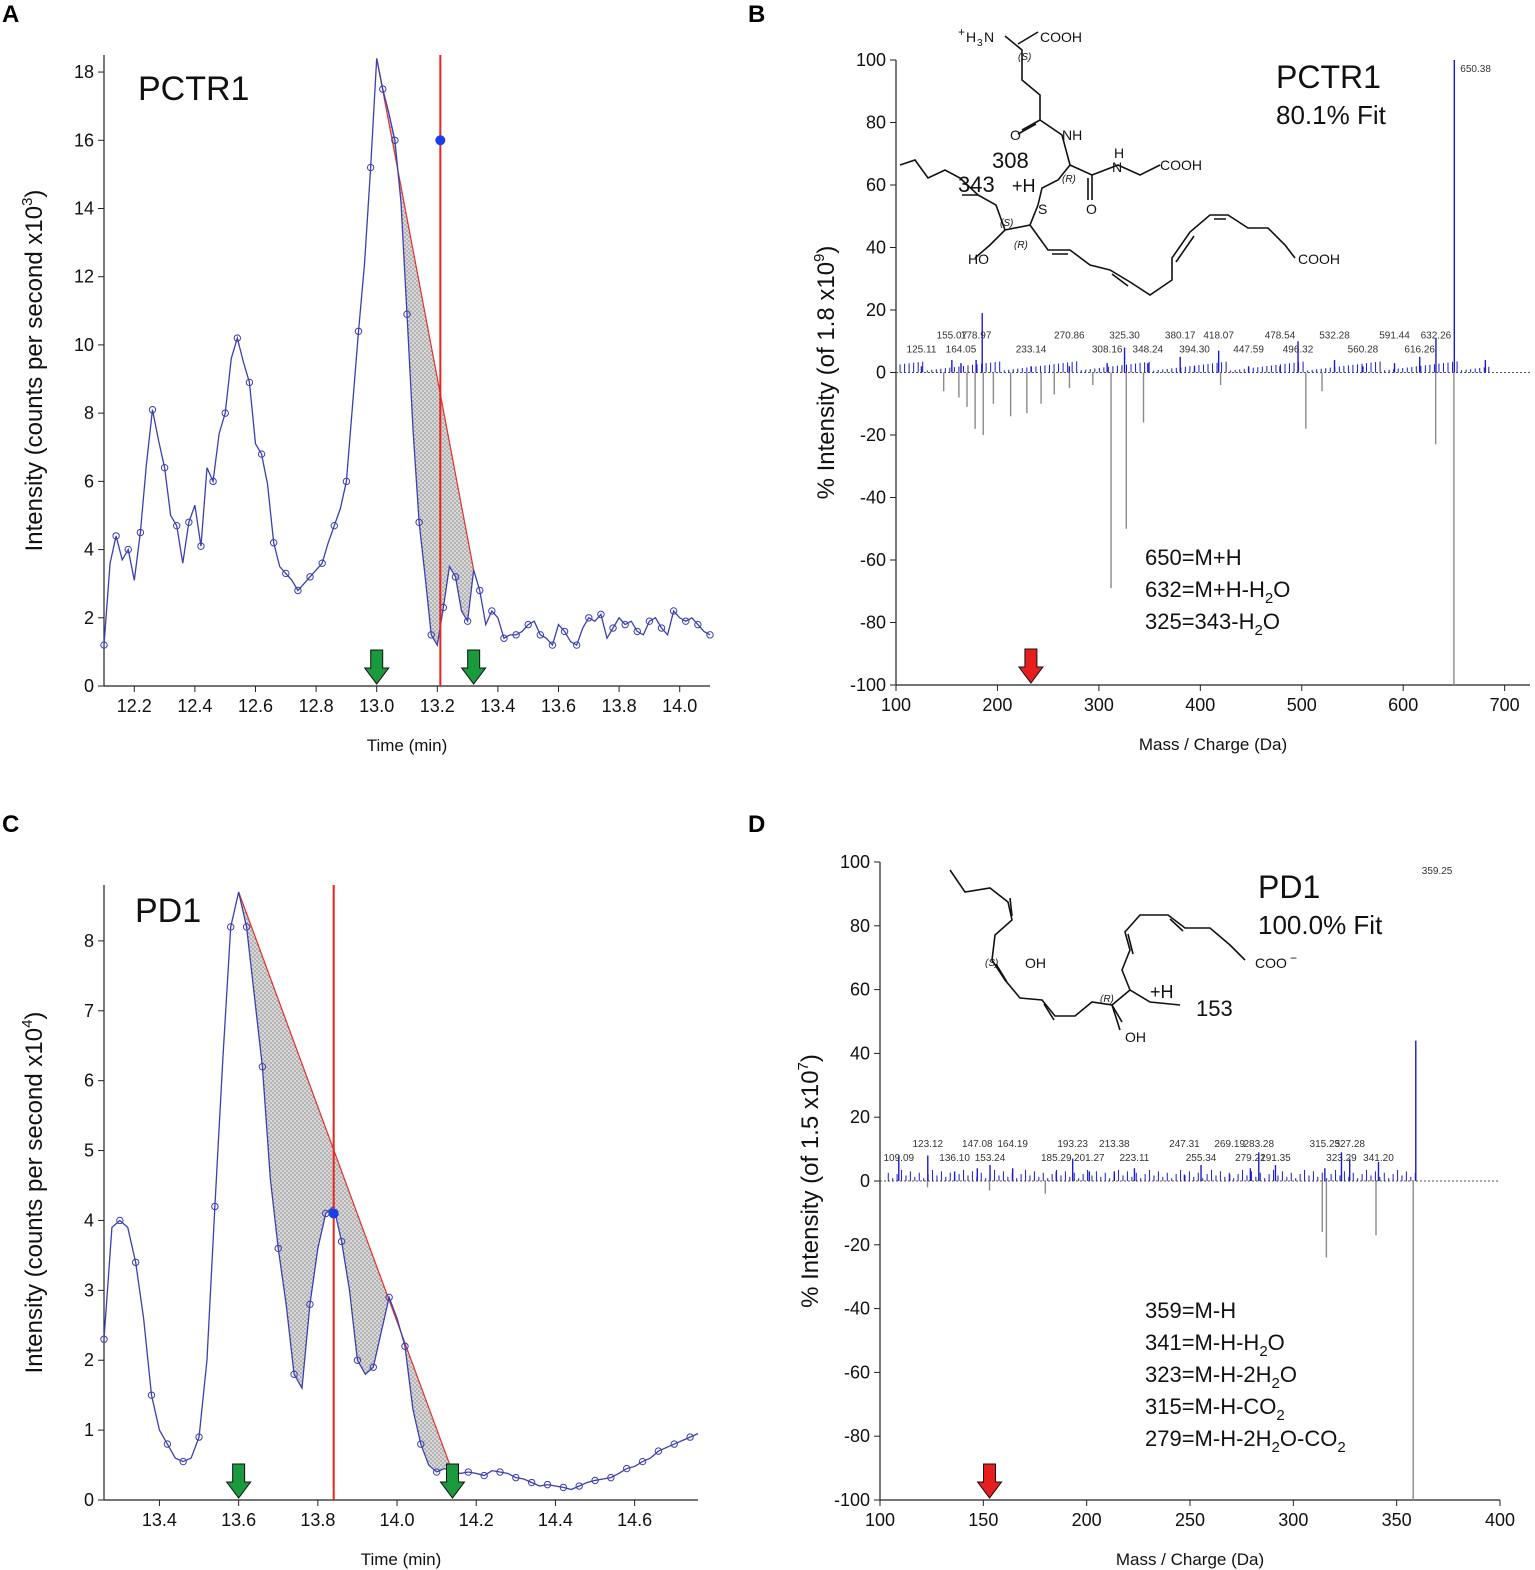 The image size is (1535, 1570). Describe the element at coordinates (1135, 1037) in the screenshot. I see `pd1-oh2: OH` at that location.